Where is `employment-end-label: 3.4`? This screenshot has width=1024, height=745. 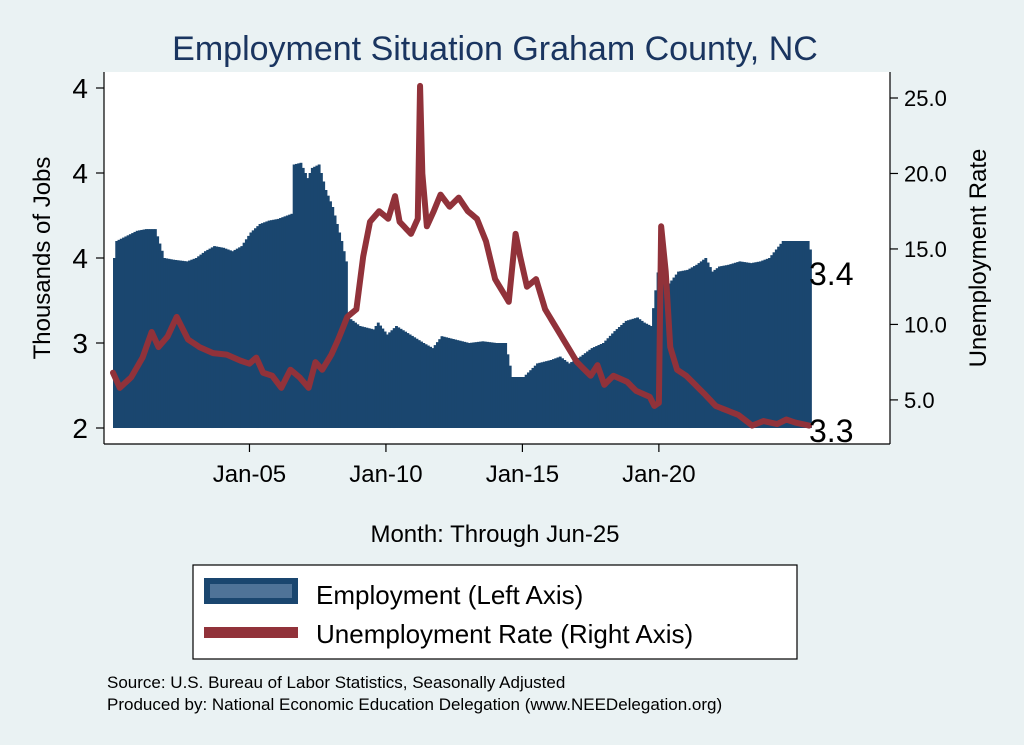 employment-end-label: 3.4 is located at coordinates (831, 274).